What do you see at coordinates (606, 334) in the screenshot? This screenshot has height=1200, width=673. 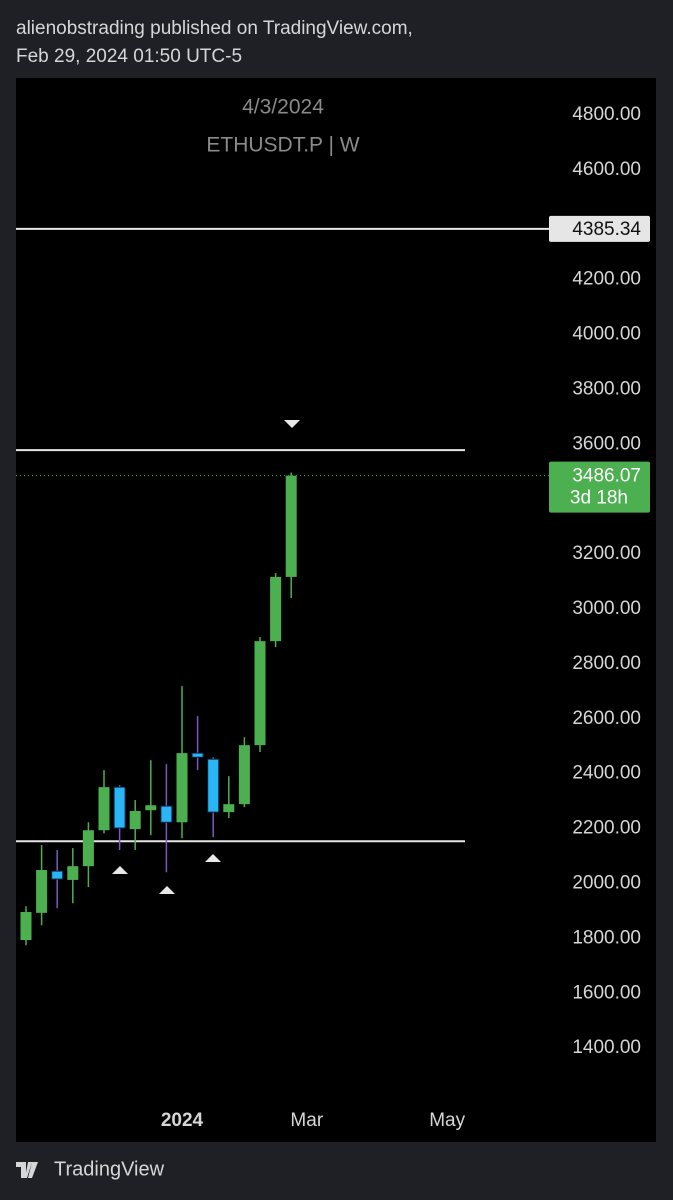 I see `y-tick-label: 4000.00` at bounding box center [606, 334].